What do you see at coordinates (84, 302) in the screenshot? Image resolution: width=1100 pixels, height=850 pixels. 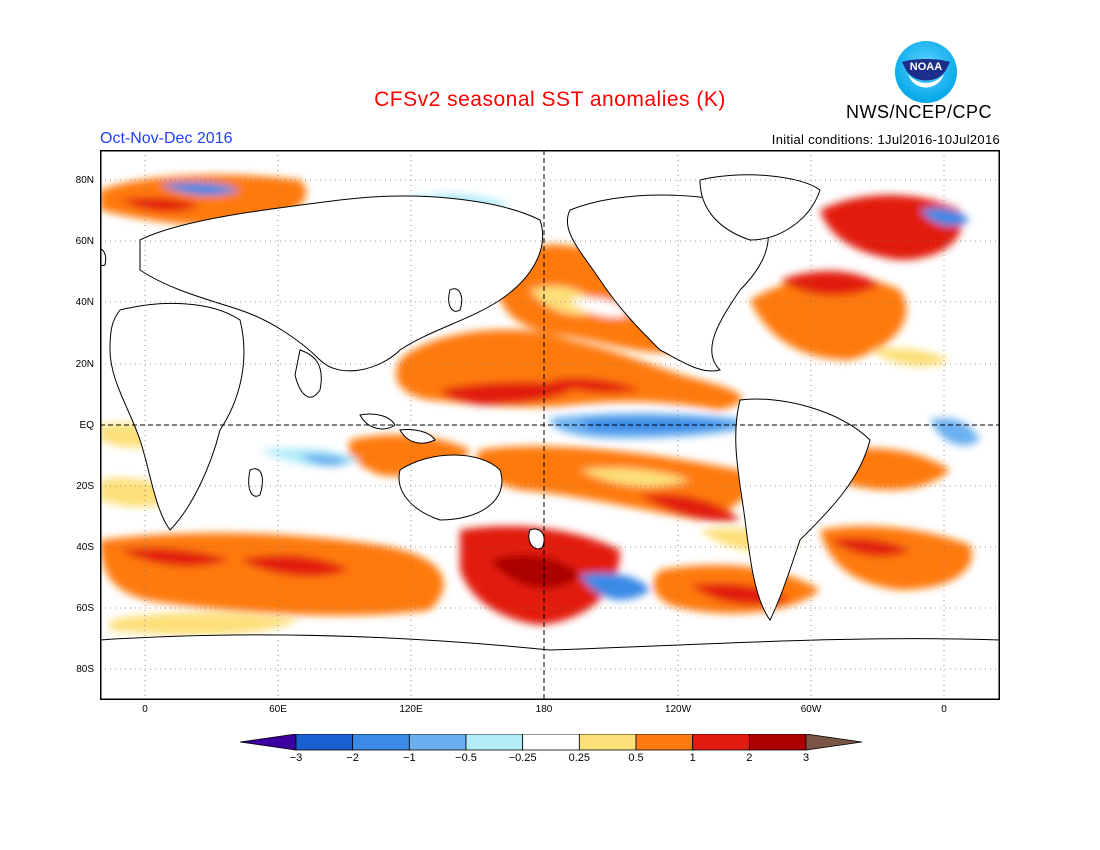 I see `lat-label-40n: 40N` at bounding box center [84, 302].